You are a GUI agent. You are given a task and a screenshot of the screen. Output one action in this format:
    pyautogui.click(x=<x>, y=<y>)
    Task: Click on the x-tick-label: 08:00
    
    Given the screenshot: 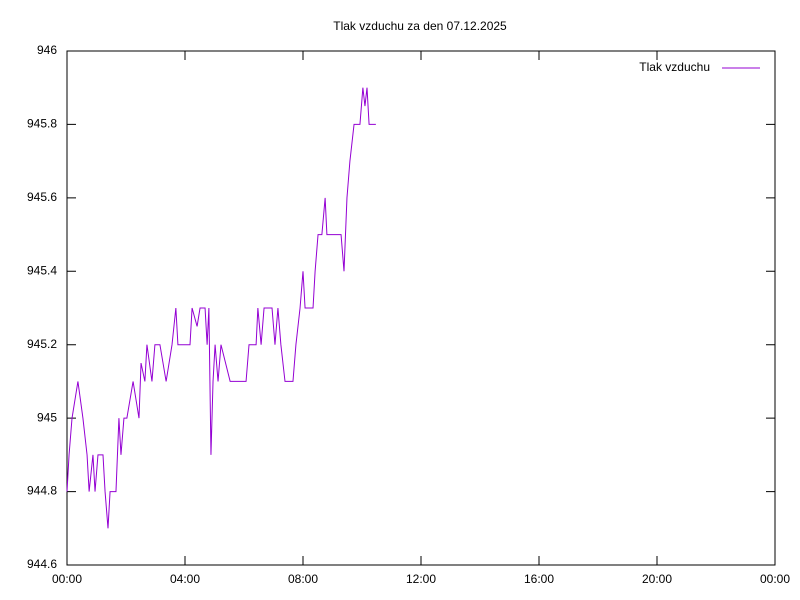 What is the action you would take?
    pyautogui.click(x=303, y=579)
    